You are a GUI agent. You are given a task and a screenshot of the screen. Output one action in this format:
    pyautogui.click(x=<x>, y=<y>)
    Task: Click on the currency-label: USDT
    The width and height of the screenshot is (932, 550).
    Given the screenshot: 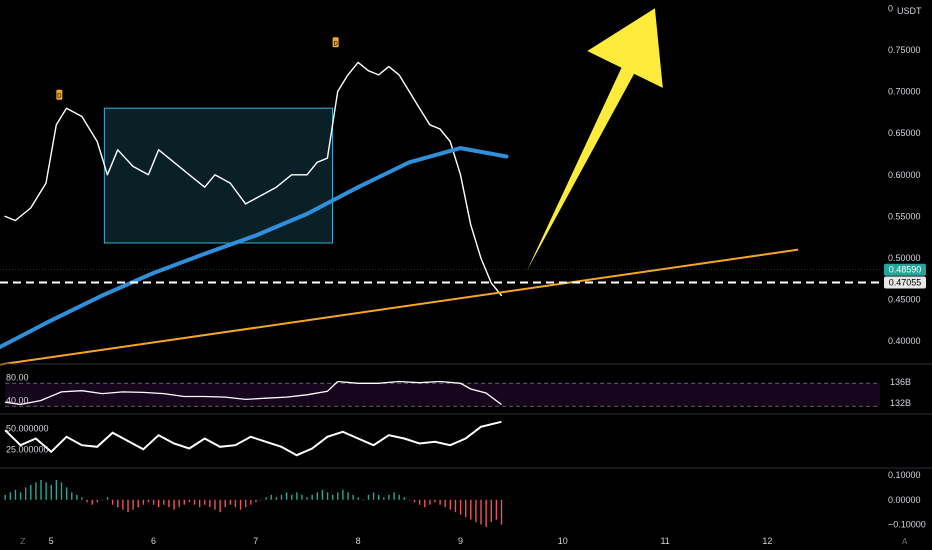 What is the action you would take?
    pyautogui.click(x=909, y=11)
    